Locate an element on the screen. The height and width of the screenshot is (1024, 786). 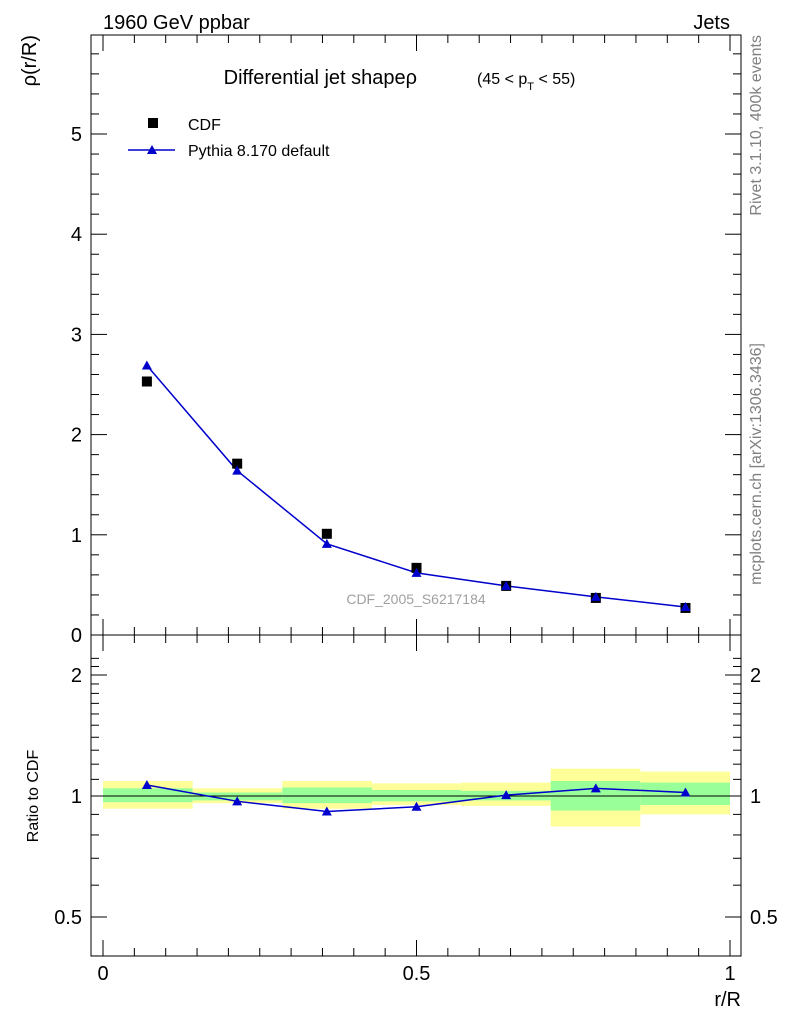
legend: CDF Pythia 8.170 default is located at coordinates (229, 138).